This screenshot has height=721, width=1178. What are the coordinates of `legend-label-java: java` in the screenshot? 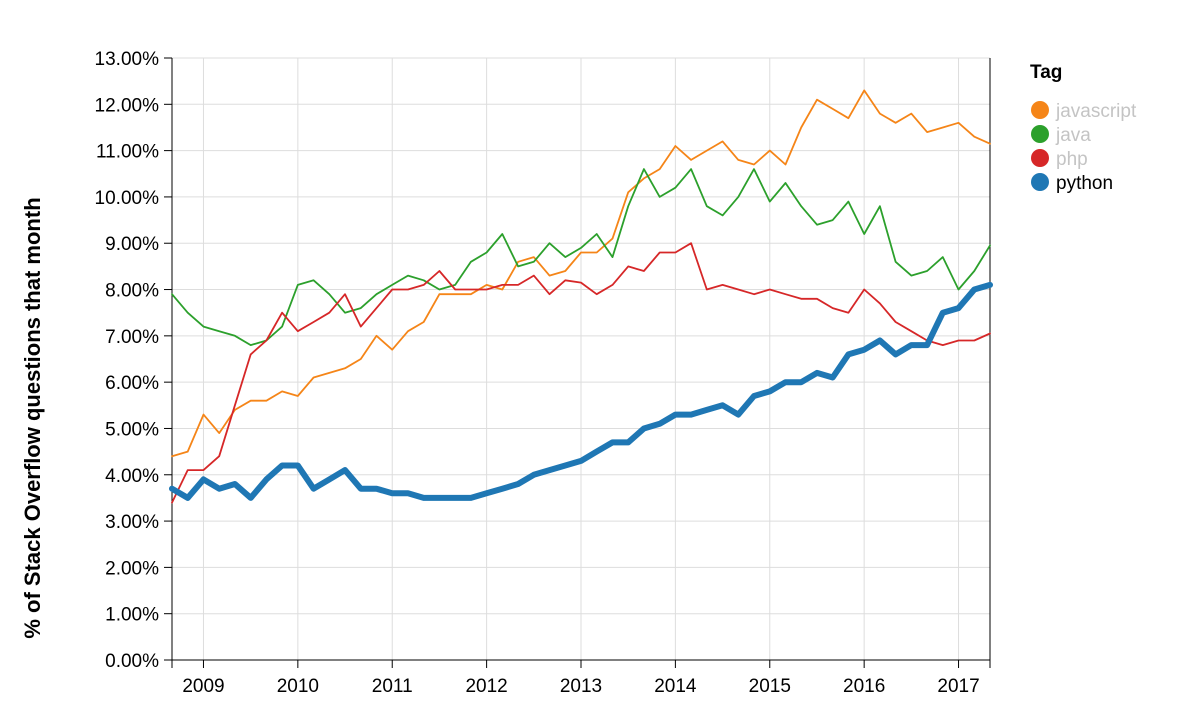 It's located at (1073, 135).